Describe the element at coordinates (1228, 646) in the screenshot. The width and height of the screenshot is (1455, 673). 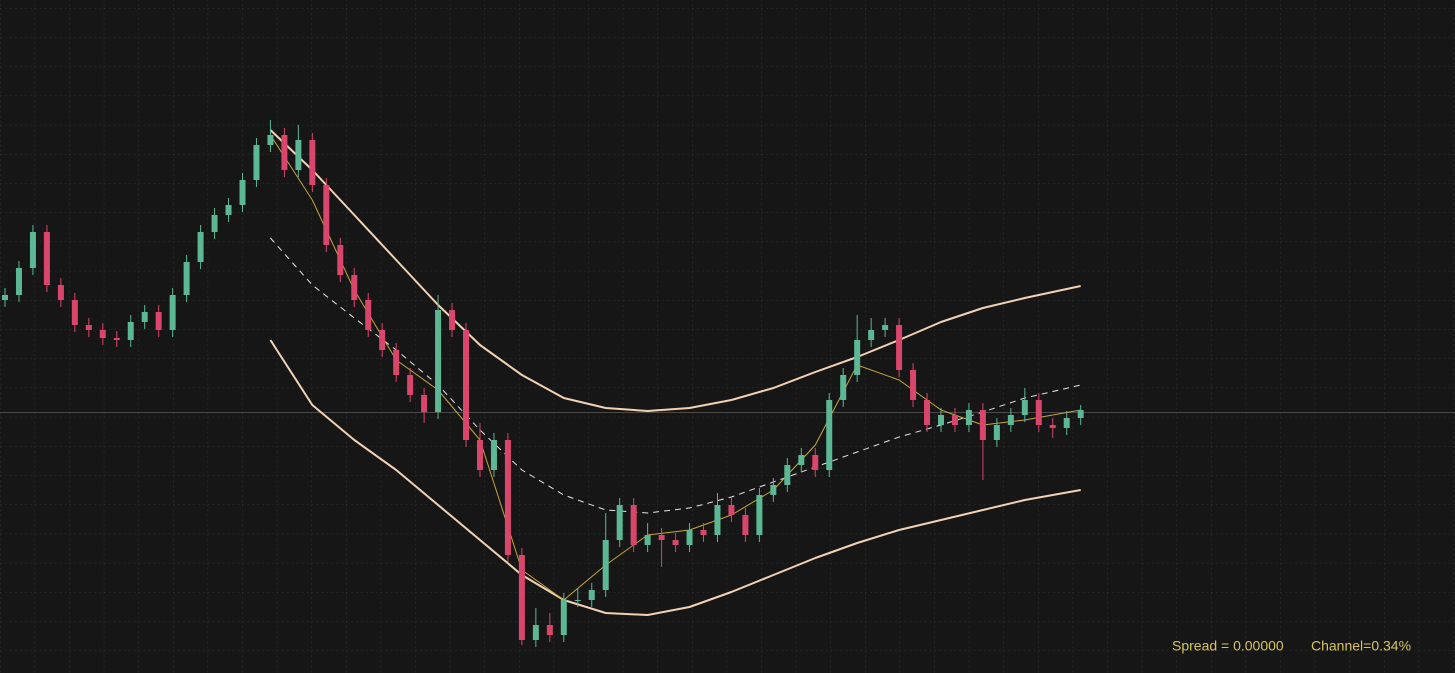
I see `spread-label: Spread = 0.00000` at that location.